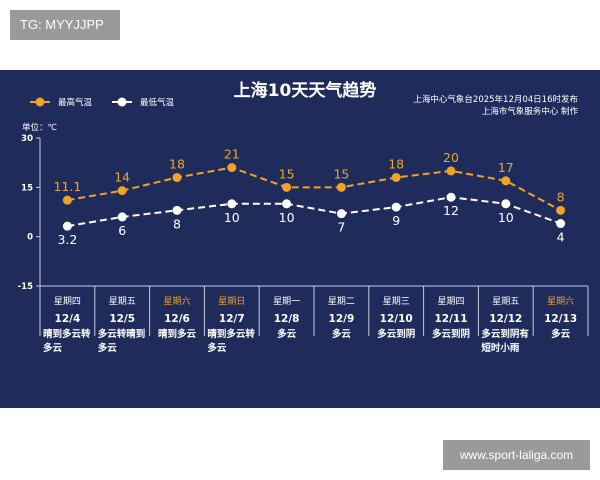  Describe the element at coordinates (68, 319) in the screenshot. I see `date-label: 12/4` at that location.